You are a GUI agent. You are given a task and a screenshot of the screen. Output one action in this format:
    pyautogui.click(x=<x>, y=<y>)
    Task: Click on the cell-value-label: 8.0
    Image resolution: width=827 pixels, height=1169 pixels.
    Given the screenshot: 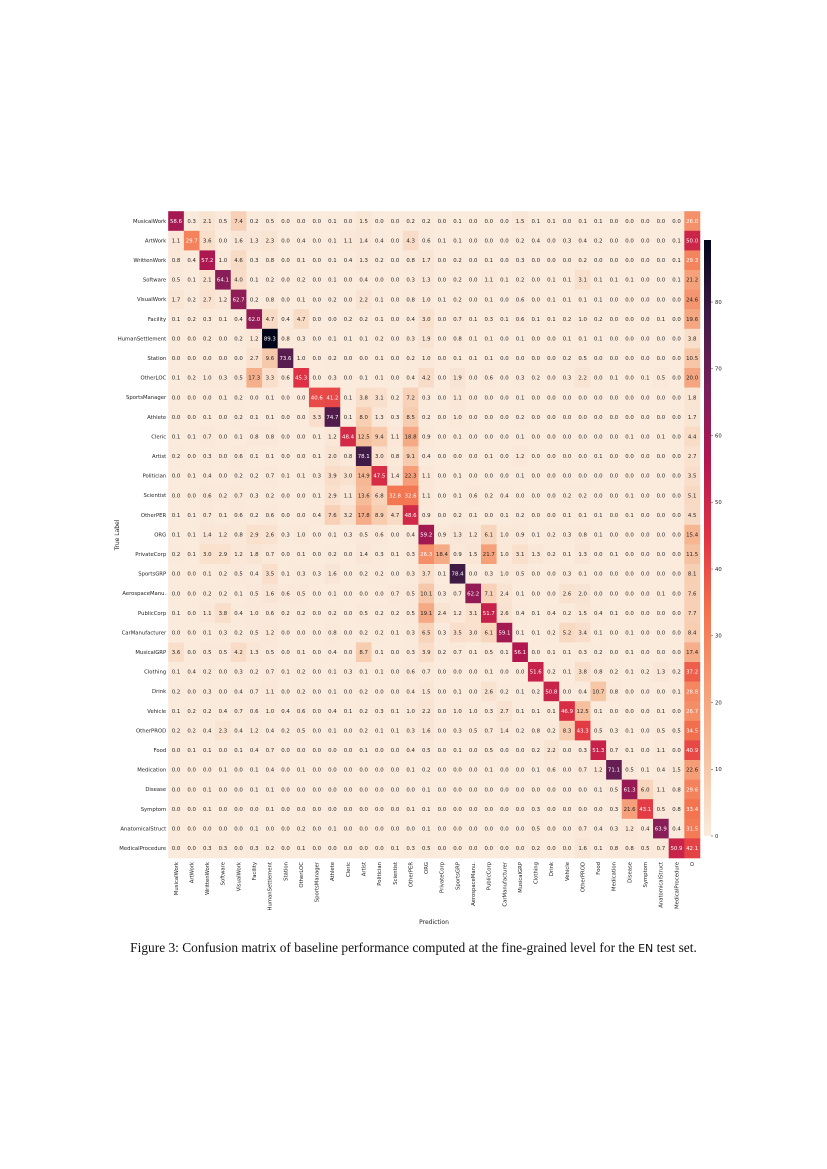 What is the action you would take?
    pyautogui.click(x=363, y=418)
    